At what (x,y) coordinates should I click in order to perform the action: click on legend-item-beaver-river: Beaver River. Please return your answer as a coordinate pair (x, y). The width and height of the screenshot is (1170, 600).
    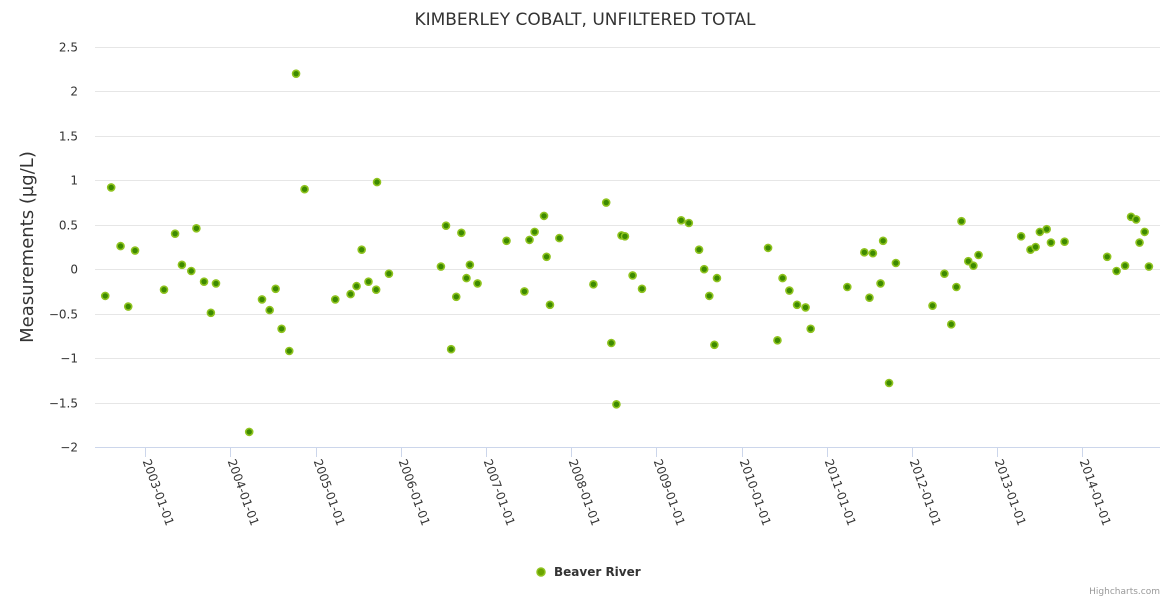
    Looking at the image, I should click on (588, 572).